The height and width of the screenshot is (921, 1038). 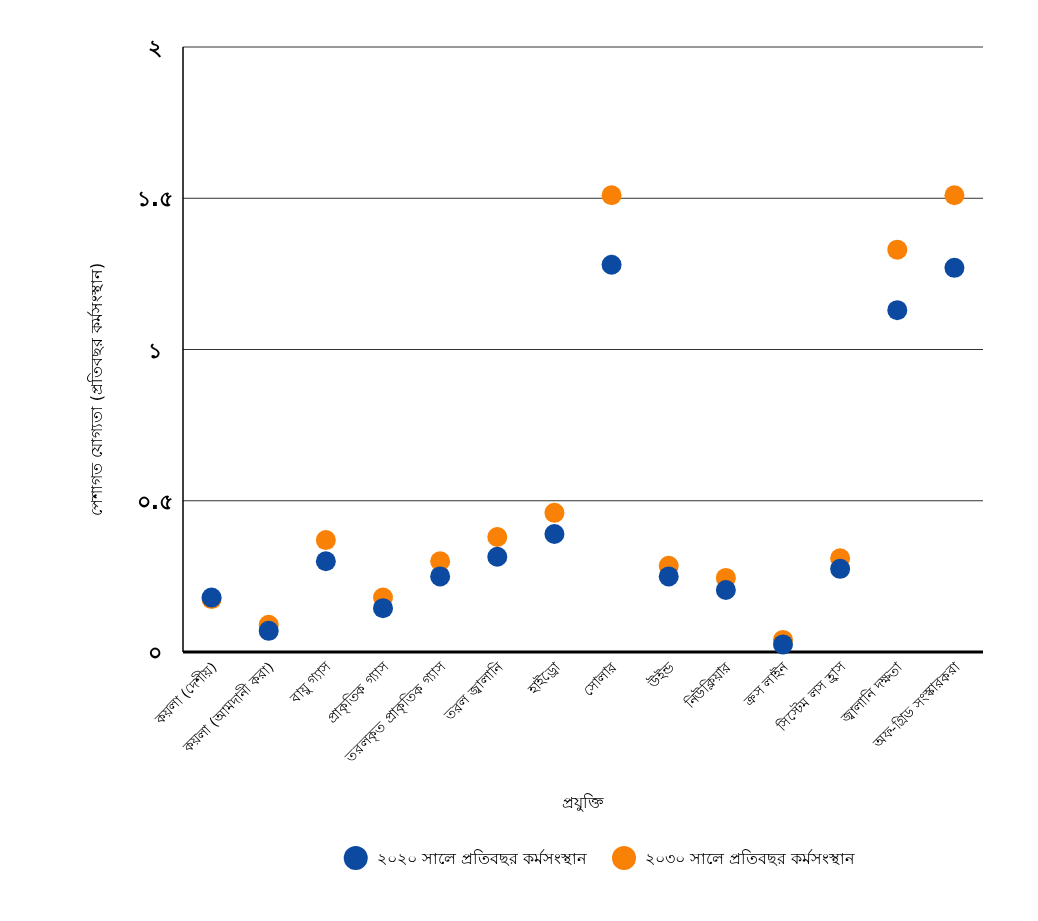 I want to click on y-tick-label: ১.৫, so click(x=155, y=199).